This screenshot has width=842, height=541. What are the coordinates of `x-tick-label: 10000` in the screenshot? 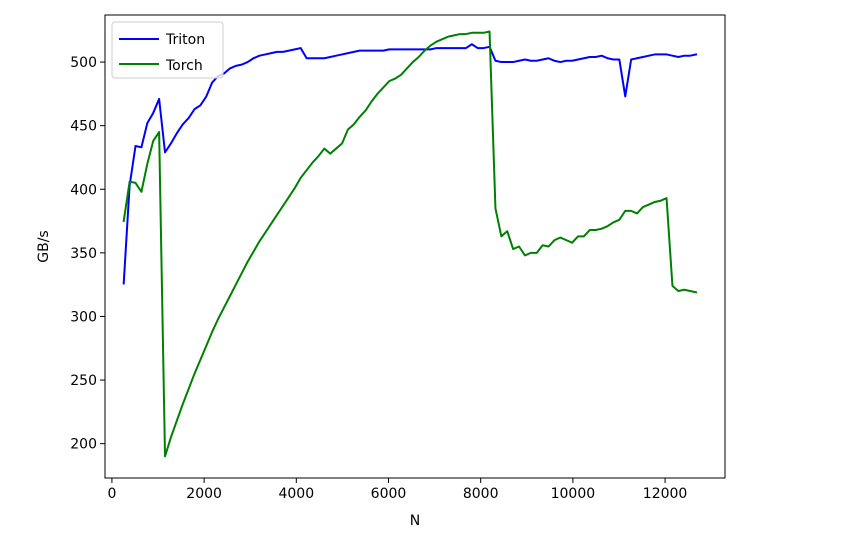 It's located at (573, 494).